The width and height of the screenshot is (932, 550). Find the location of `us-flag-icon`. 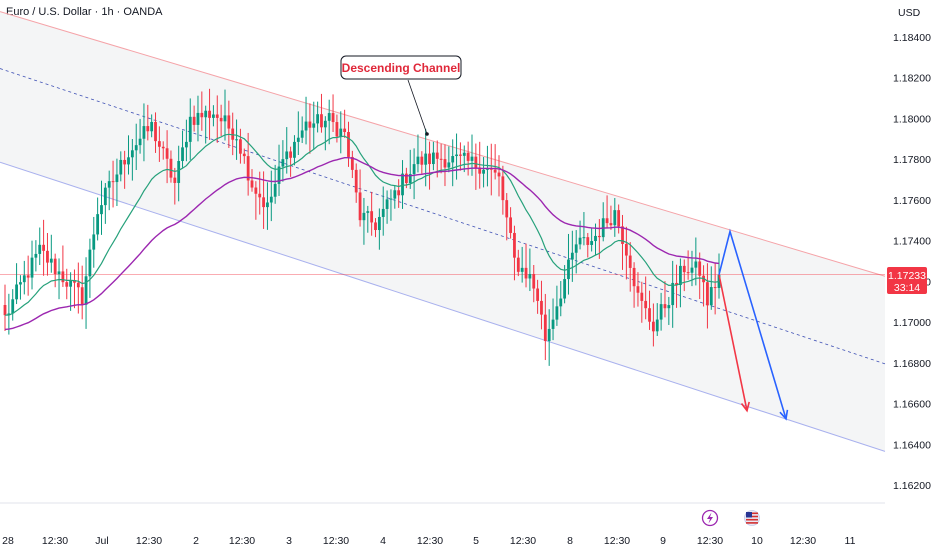

us-flag-icon is located at coordinates (752, 518).